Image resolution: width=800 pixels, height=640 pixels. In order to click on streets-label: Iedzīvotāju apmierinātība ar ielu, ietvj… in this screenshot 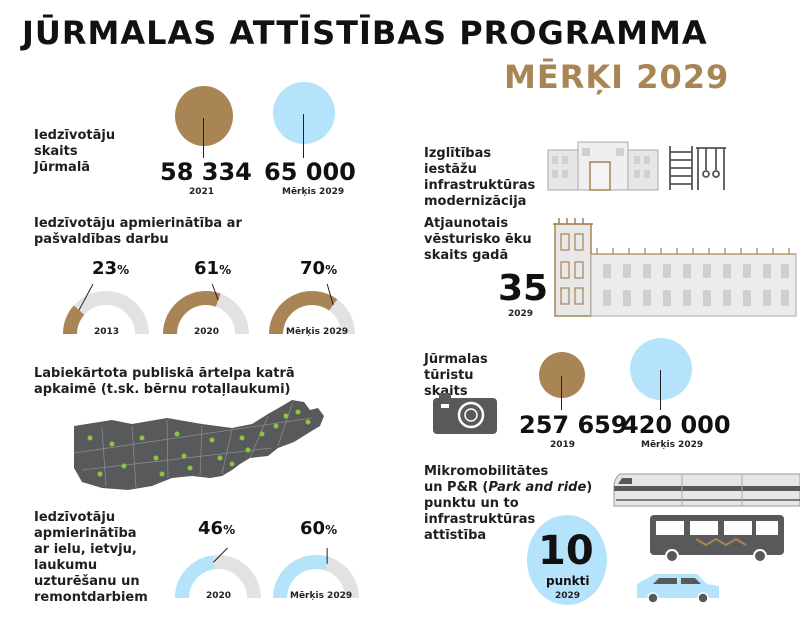, I will do `click(91, 557)`.